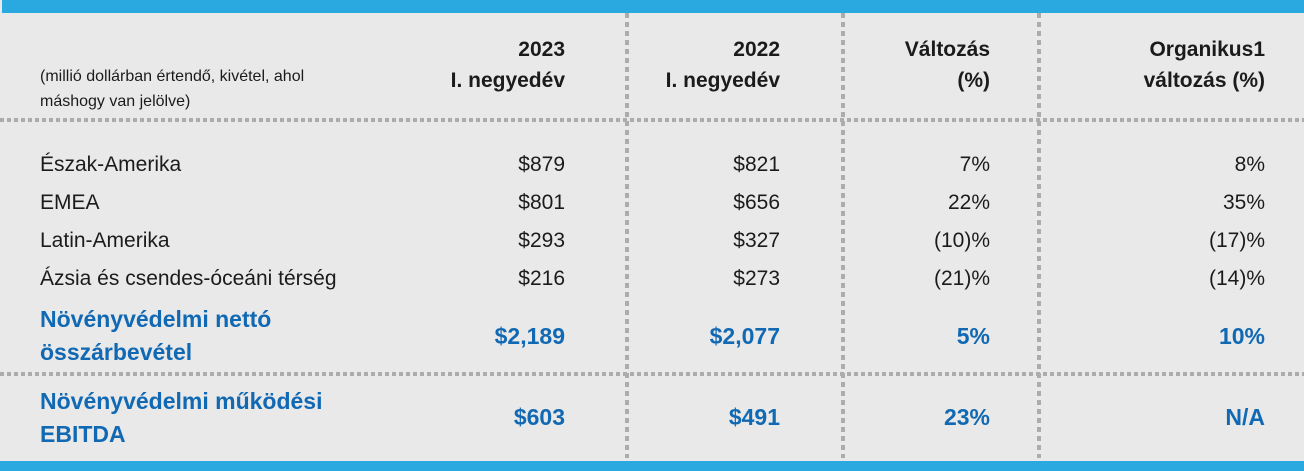 Image resolution: width=1304 pixels, height=471 pixels. I want to click on value-2022: $821, so click(756, 164).